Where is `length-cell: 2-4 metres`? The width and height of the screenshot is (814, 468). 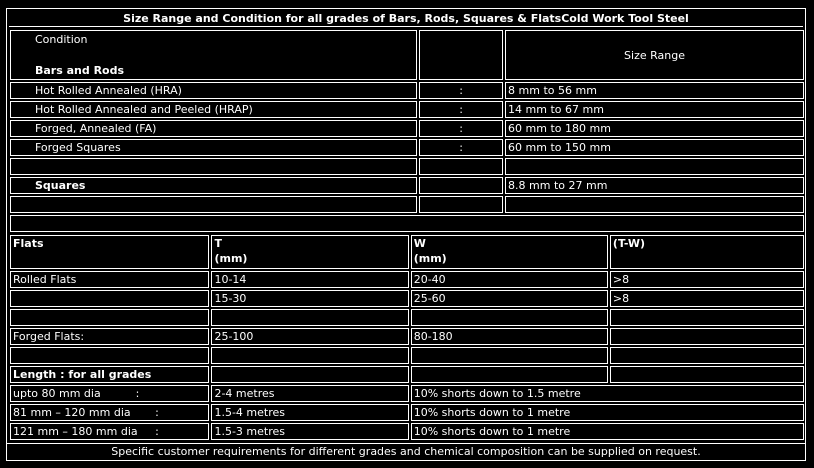 length-cell: 2-4 metres is located at coordinates (310, 393).